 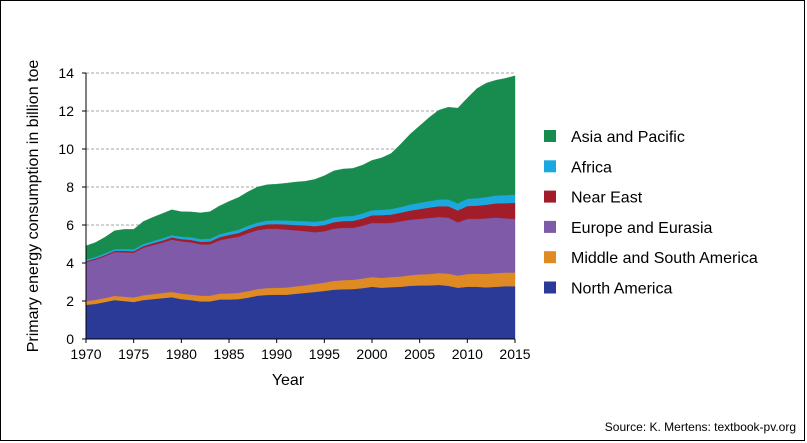 I want to click on x-tick-labels: 1970 1975 1980 1985 1990 1995 2000 2005 2010 2015, so click(x=300, y=350).